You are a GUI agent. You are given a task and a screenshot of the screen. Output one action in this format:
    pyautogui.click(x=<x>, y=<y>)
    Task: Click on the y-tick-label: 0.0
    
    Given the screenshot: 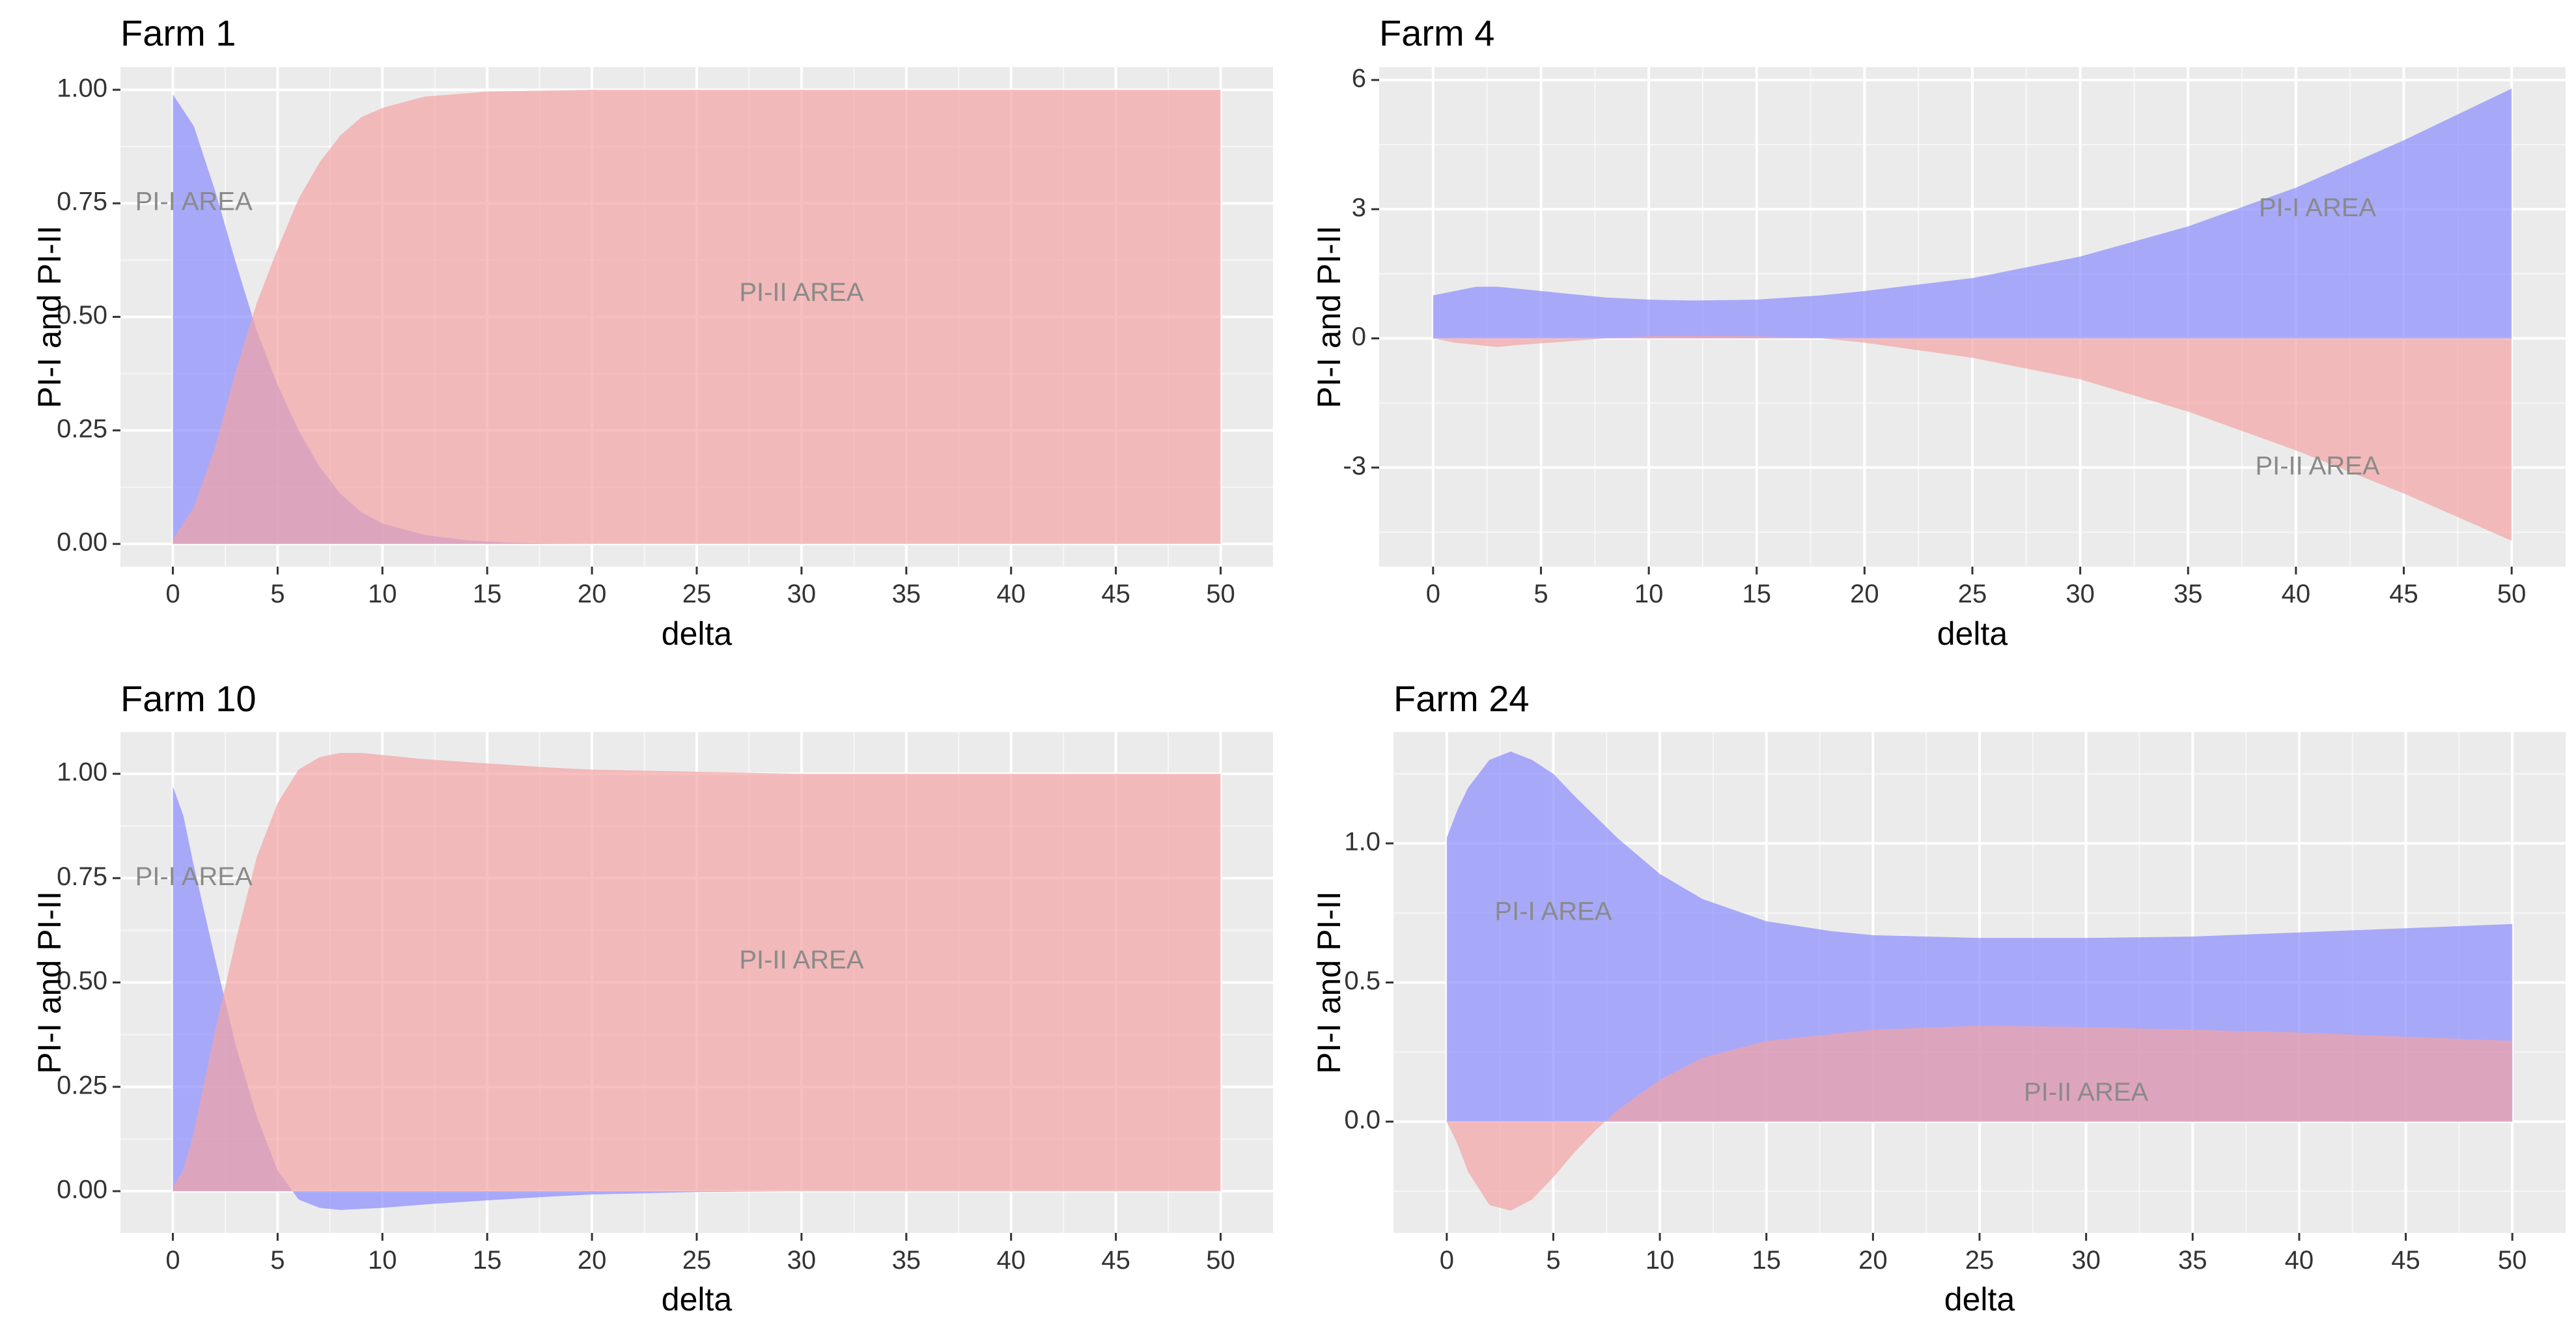 What is the action you would take?
    pyautogui.click(x=1362, y=1121)
    